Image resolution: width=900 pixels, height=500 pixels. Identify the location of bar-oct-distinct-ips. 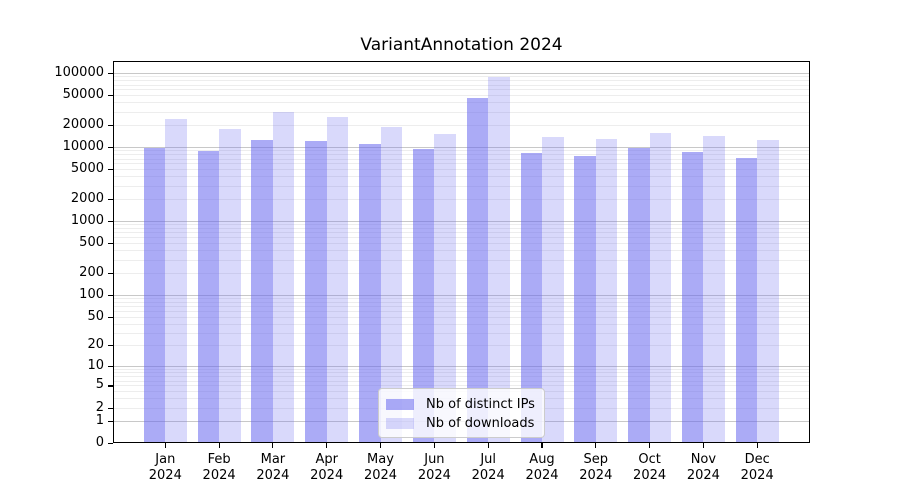
(639, 295).